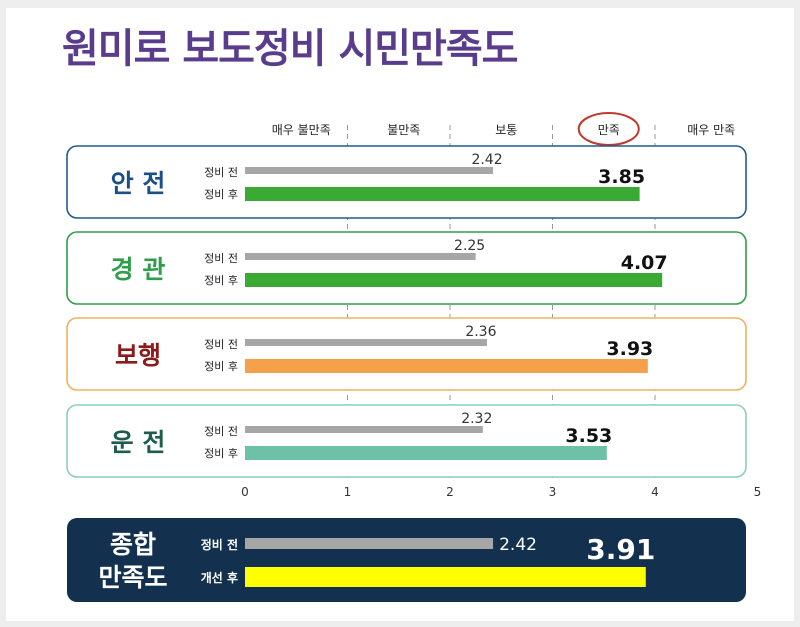  What do you see at coordinates (445, 577) in the screenshot?
I see `summary-after-bar` at bounding box center [445, 577].